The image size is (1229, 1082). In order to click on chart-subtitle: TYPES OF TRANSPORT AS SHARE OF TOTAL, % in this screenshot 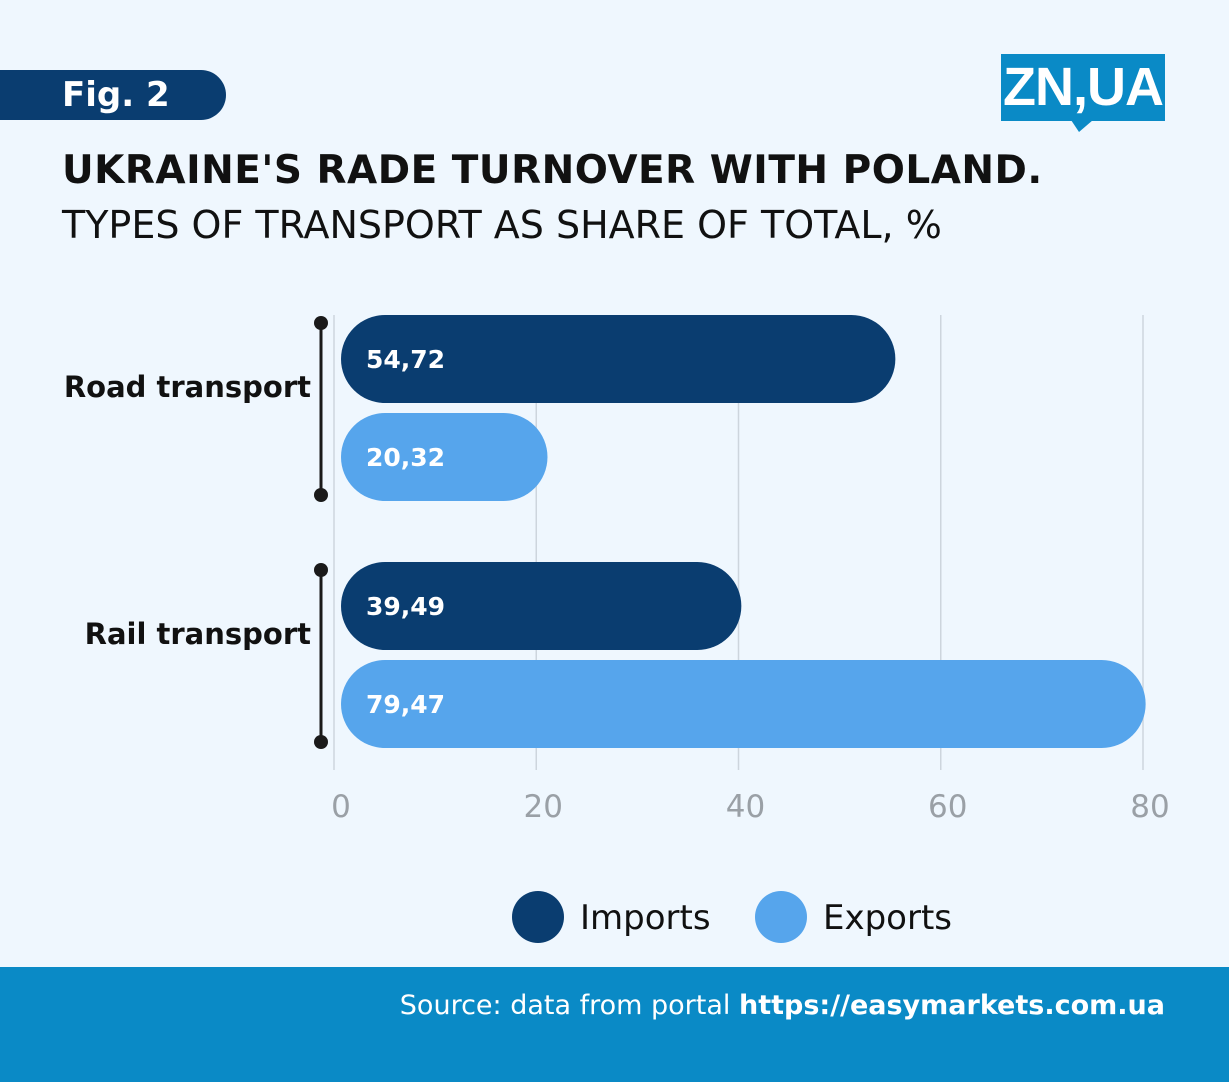, I will do `click(502, 225)`.